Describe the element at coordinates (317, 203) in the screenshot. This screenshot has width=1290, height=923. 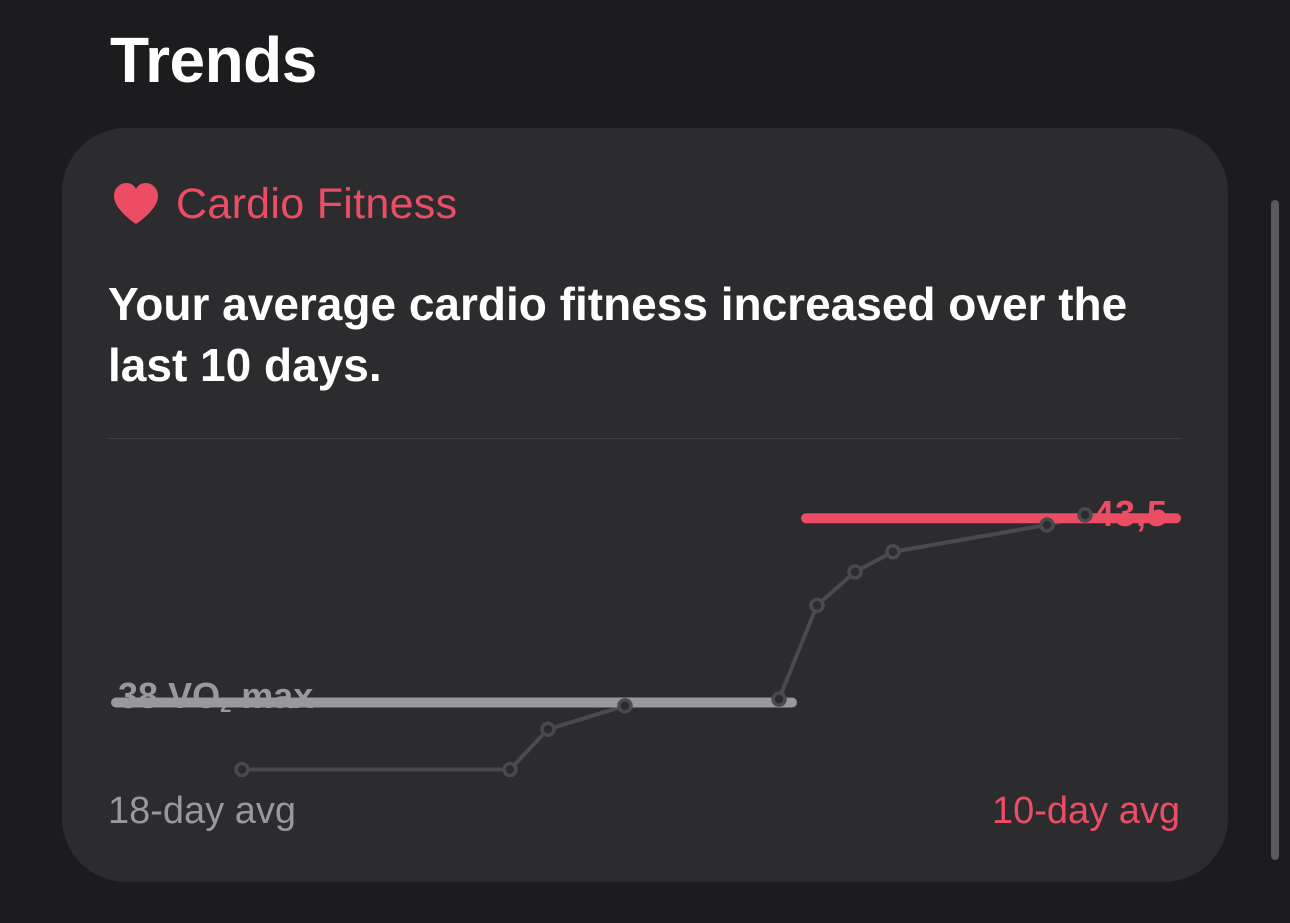
I see `card-category-label: Cardio Fitness` at that location.